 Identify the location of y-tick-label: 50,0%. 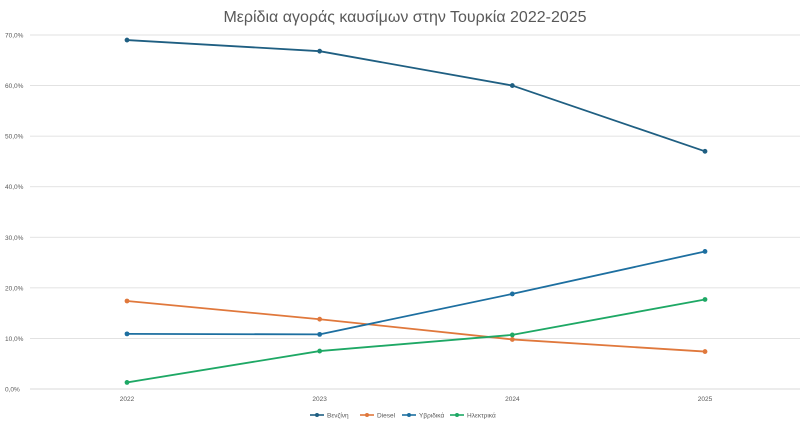
(14, 137).